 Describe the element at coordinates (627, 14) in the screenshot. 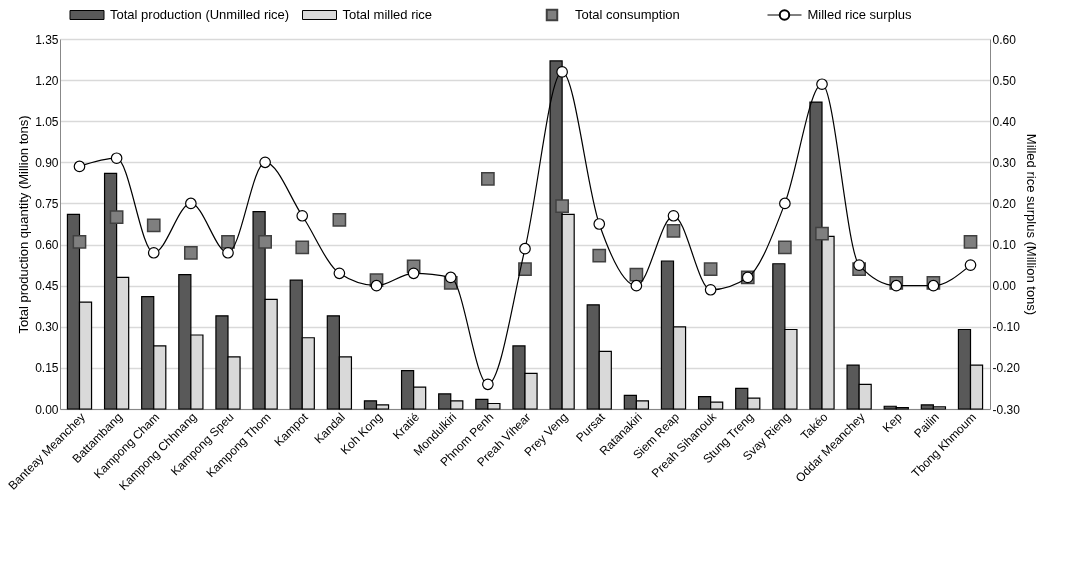

I see `legend-label: Total consumption` at that location.